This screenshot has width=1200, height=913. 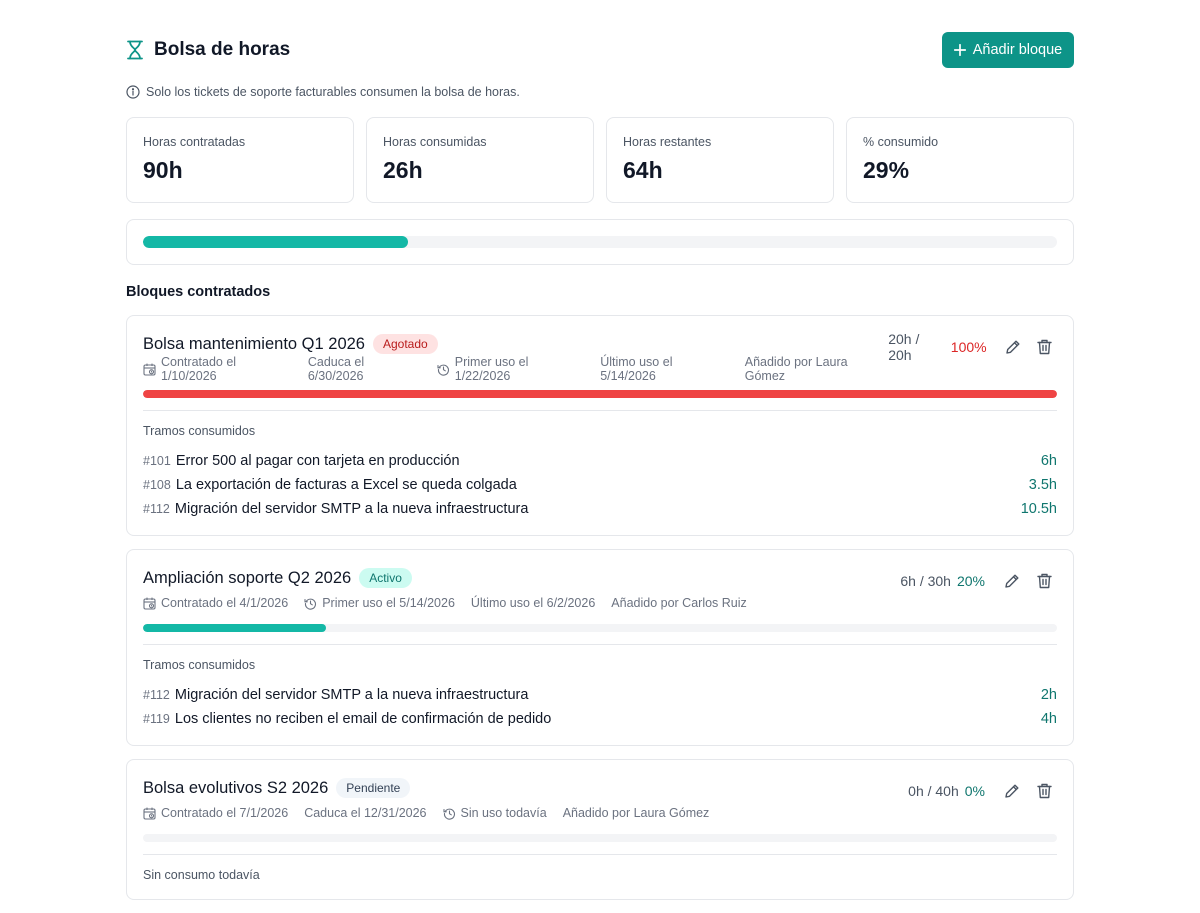 What do you see at coordinates (667, 142) in the screenshot?
I see `stat-label: Horas restantes` at bounding box center [667, 142].